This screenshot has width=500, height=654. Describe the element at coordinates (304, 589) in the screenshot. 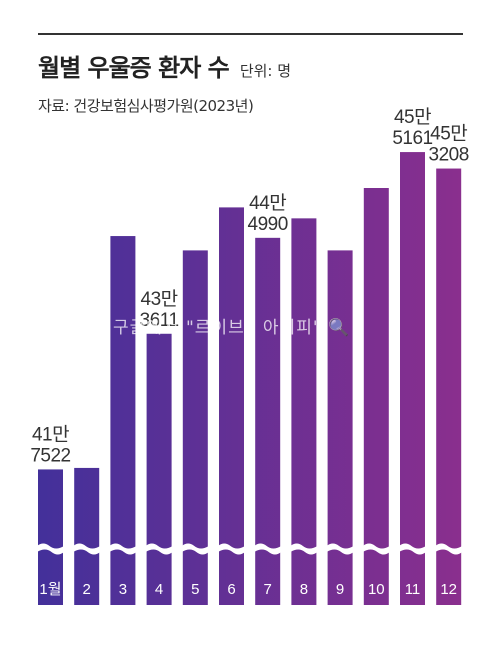

I see `tick-label-8: 8` at that location.